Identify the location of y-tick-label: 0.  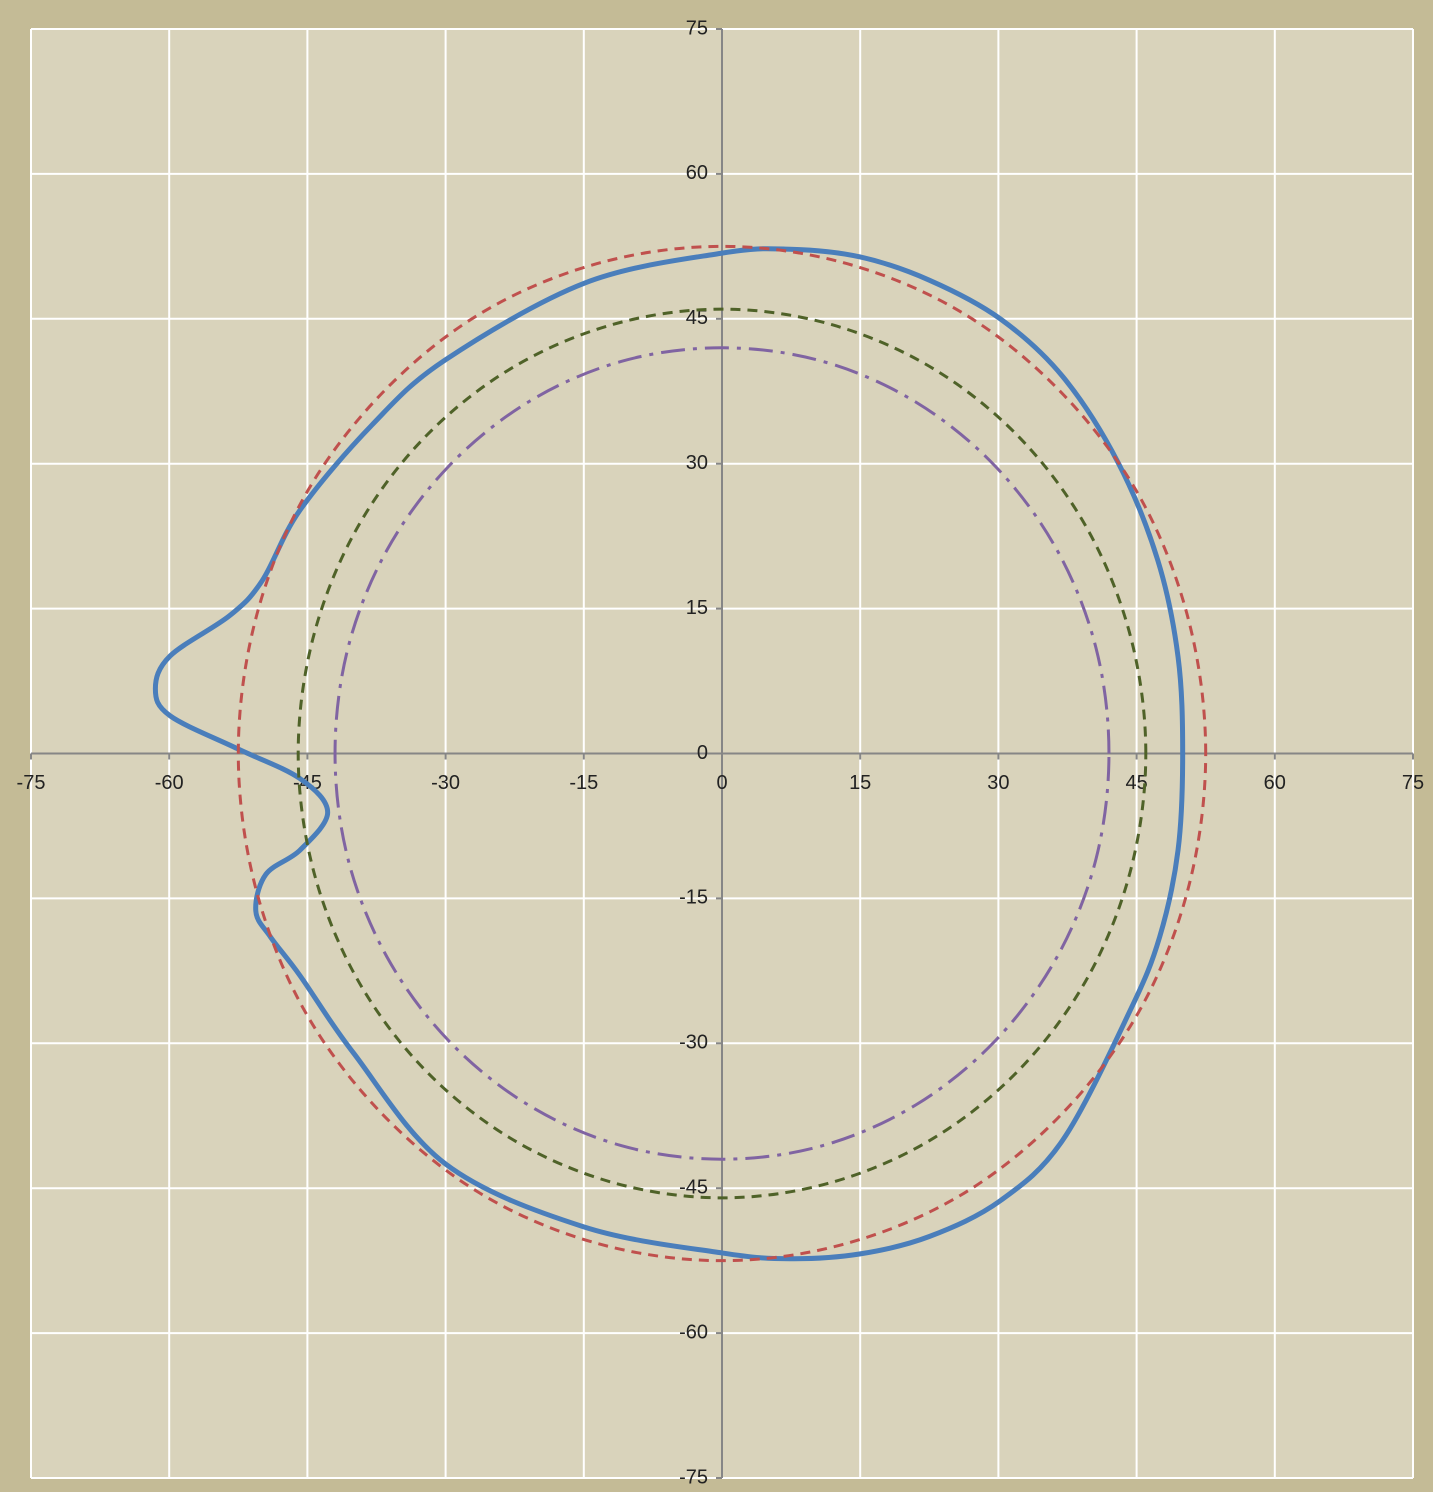
(702, 753).